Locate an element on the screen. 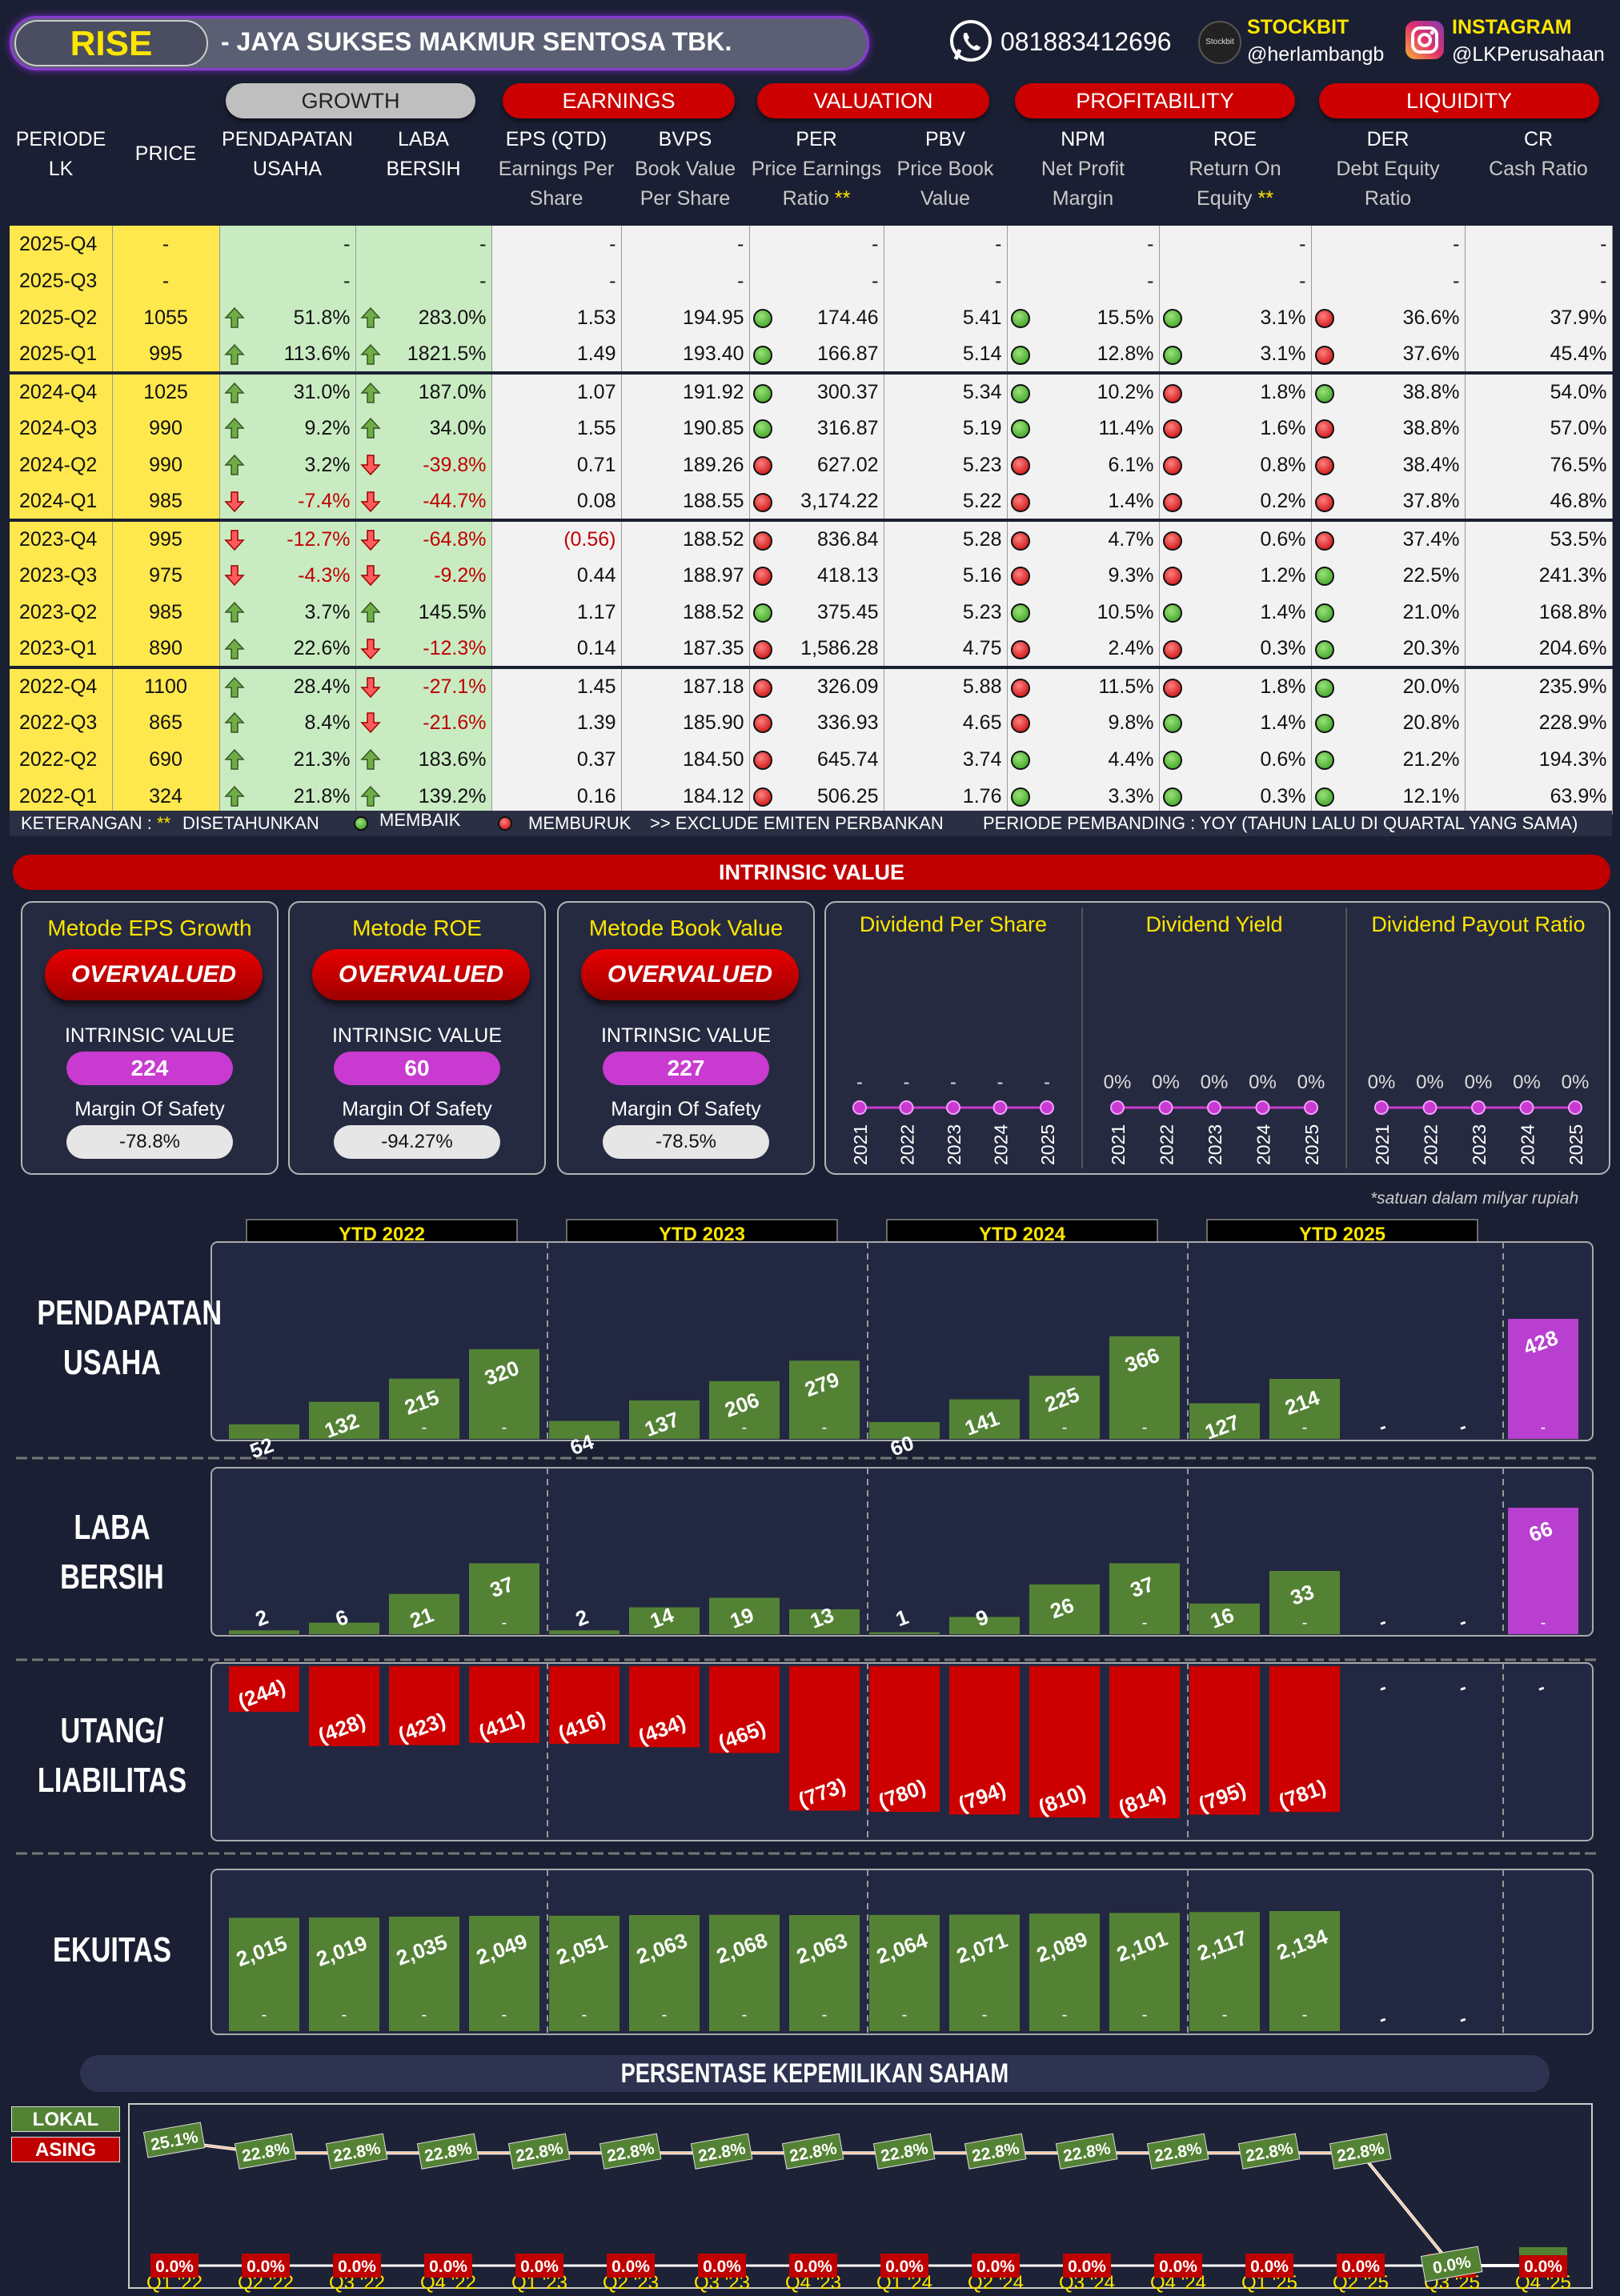  col-npm-sub1: Net Profit is located at coordinates (1083, 169).